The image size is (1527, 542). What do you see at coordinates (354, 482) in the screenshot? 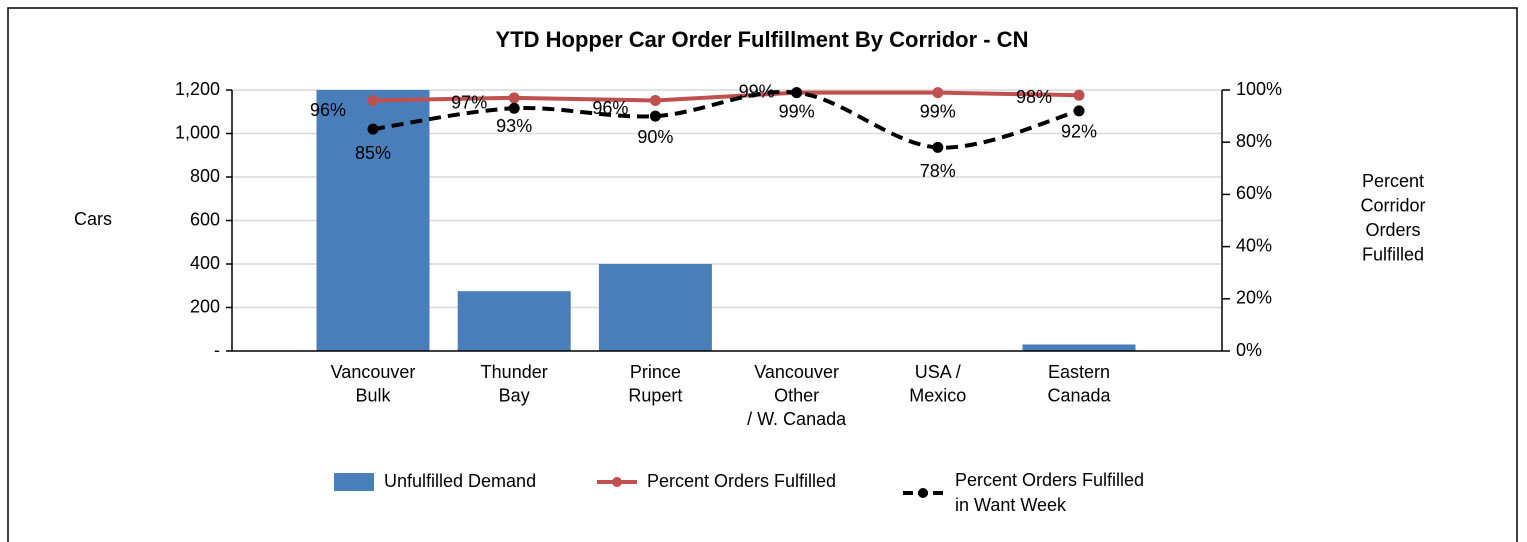
I see `legend-swatch` at bounding box center [354, 482].